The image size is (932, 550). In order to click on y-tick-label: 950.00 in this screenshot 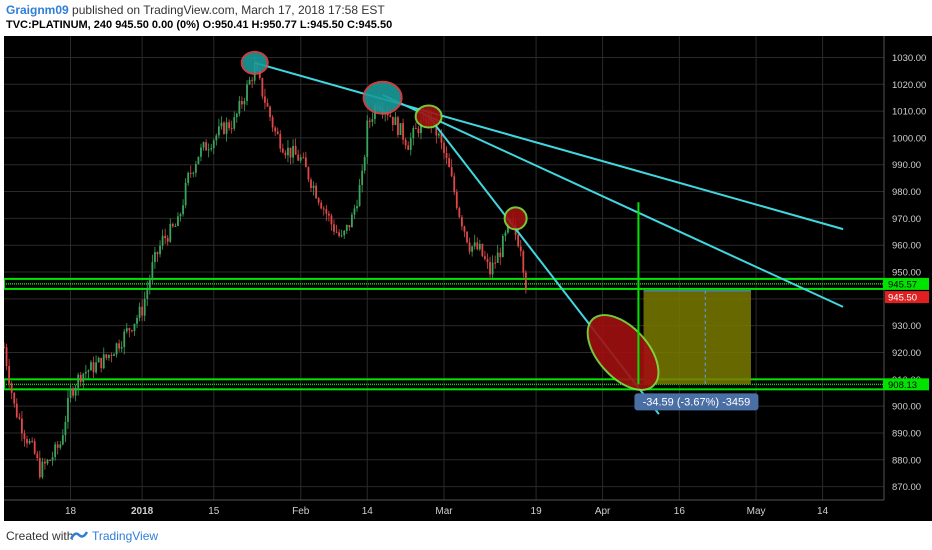, I will do `click(906, 273)`.